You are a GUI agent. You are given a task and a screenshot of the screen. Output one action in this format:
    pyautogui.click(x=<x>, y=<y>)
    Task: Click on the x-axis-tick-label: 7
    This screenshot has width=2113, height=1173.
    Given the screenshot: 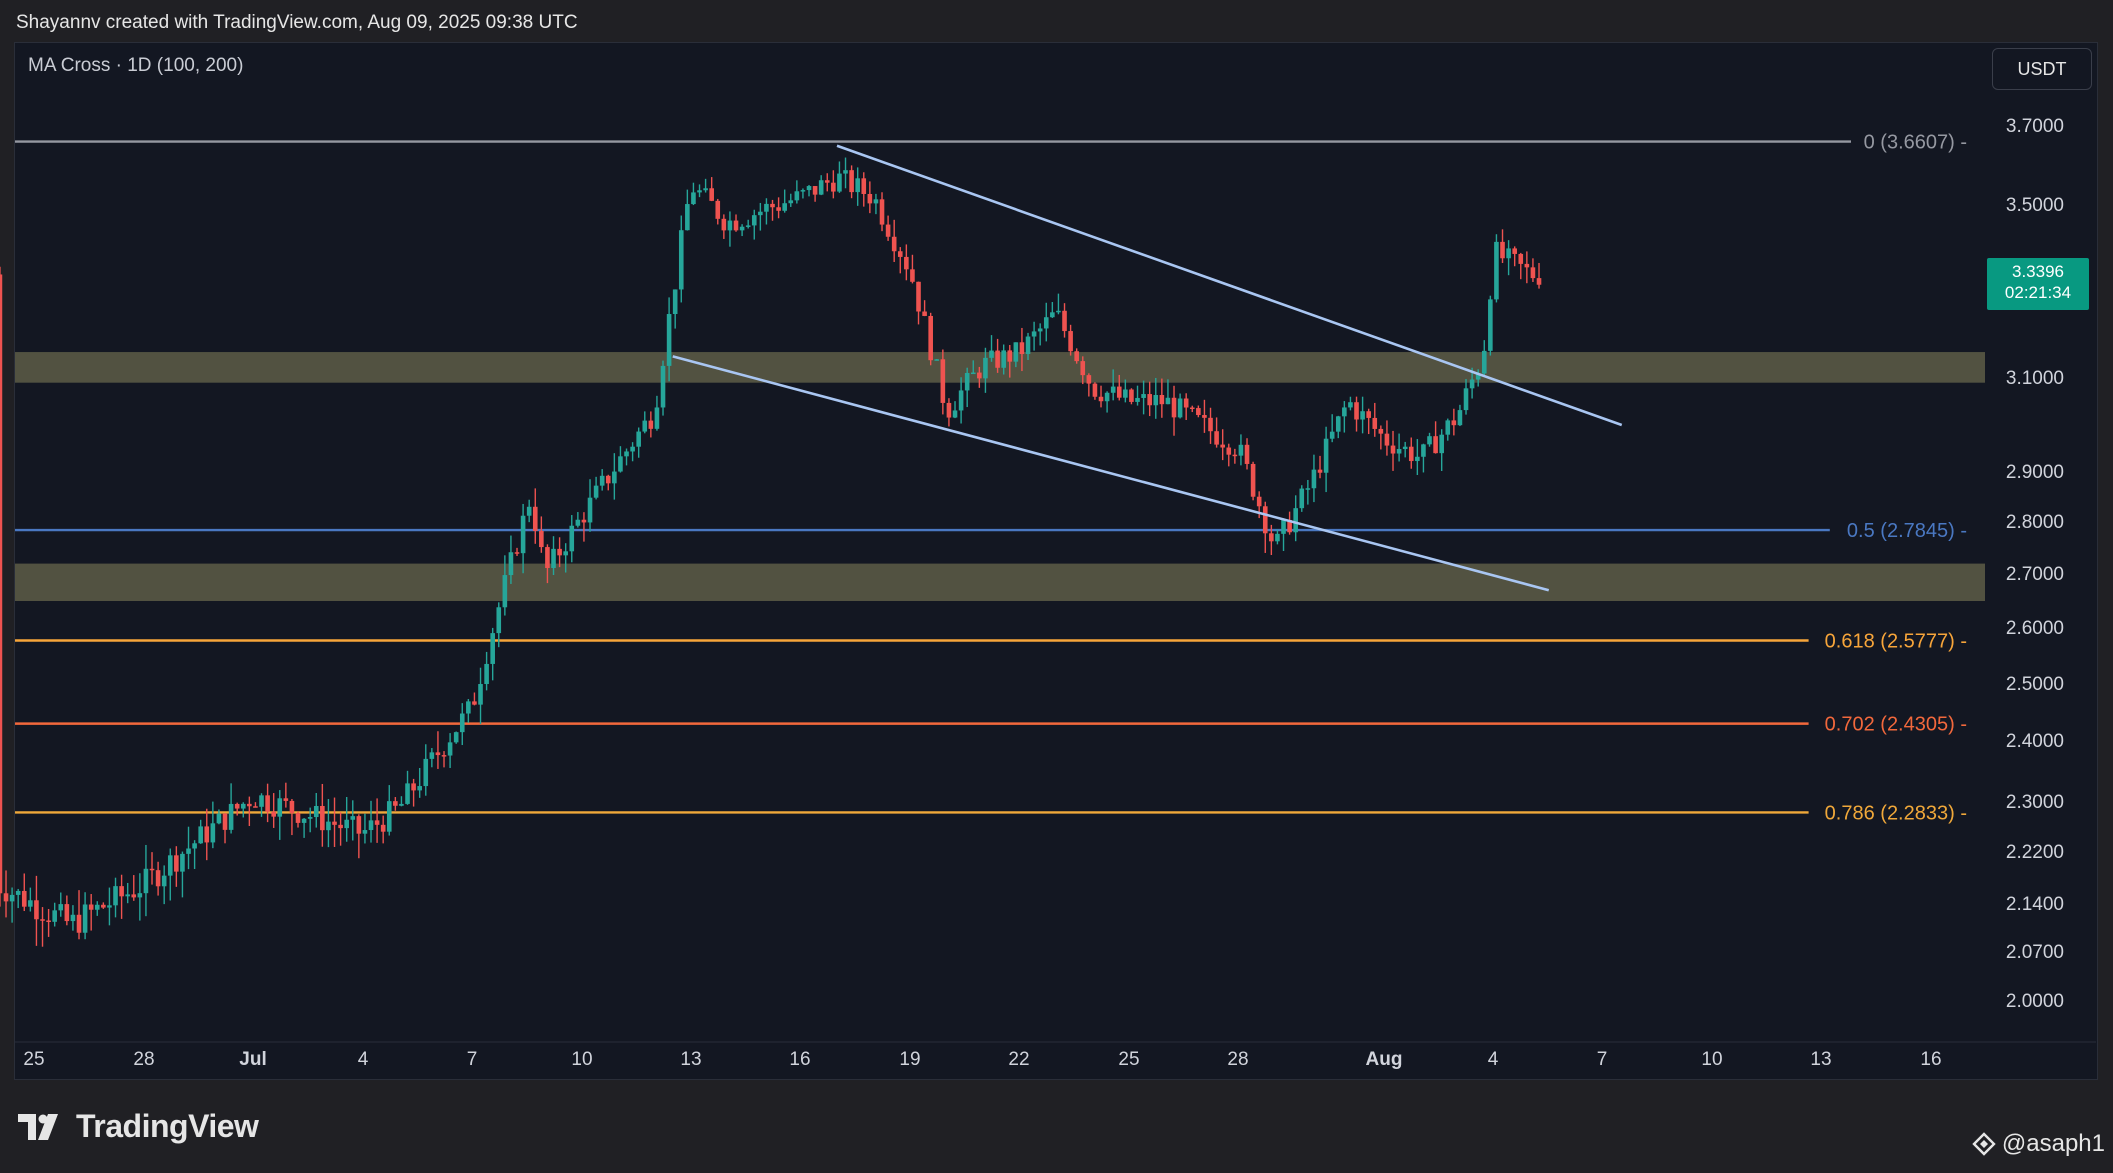 What is the action you would take?
    pyautogui.click(x=1602, y=1059)
    